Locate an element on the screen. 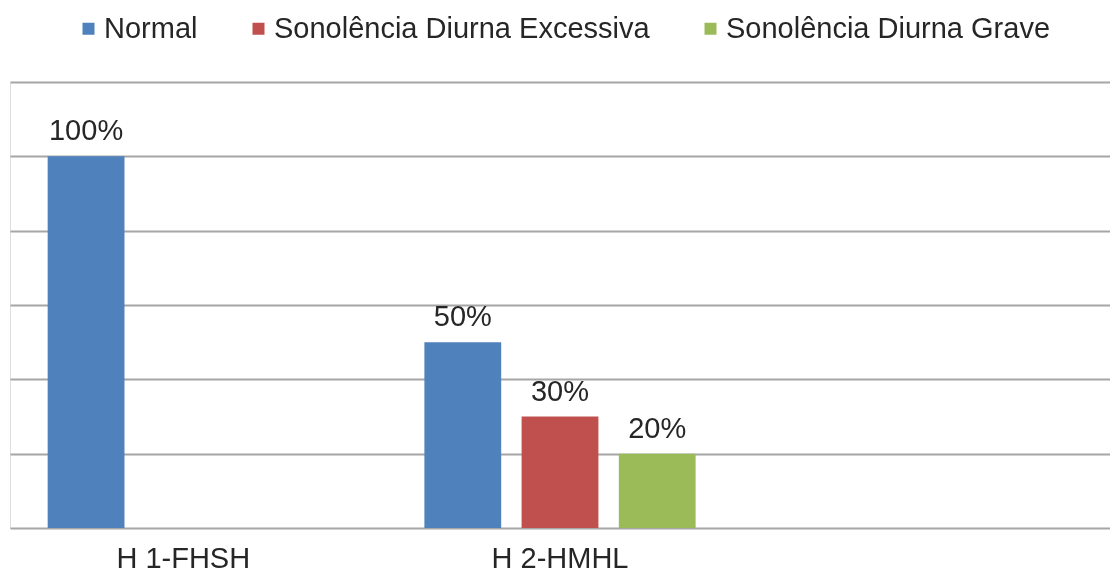  legend-label: Normal is located at coordinates (151, 27).